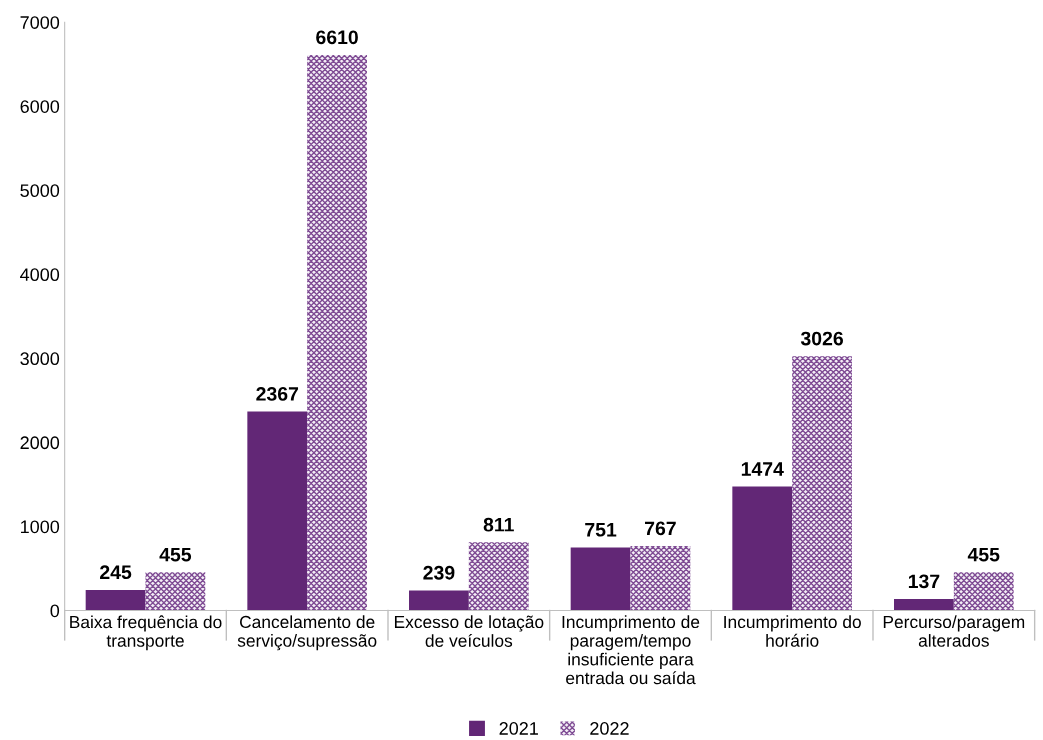  What do you see at coordinates (601, 530) in the screenshot?
I see `data-label: 751` at bounding box center [601, 530].